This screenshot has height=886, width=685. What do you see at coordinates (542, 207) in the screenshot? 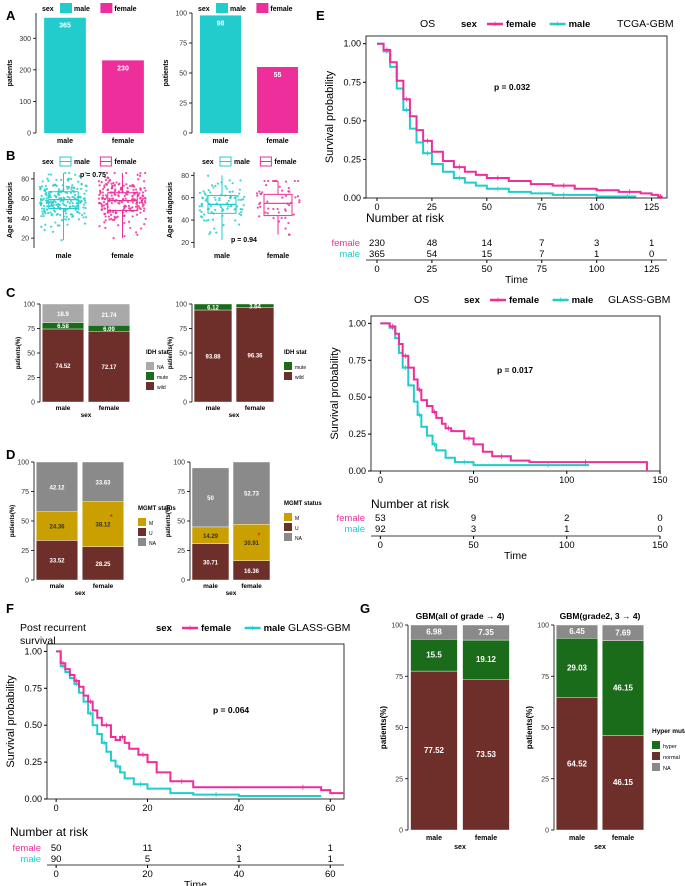
I see `x-tick-label: 75` at bounding box center [542, 207].